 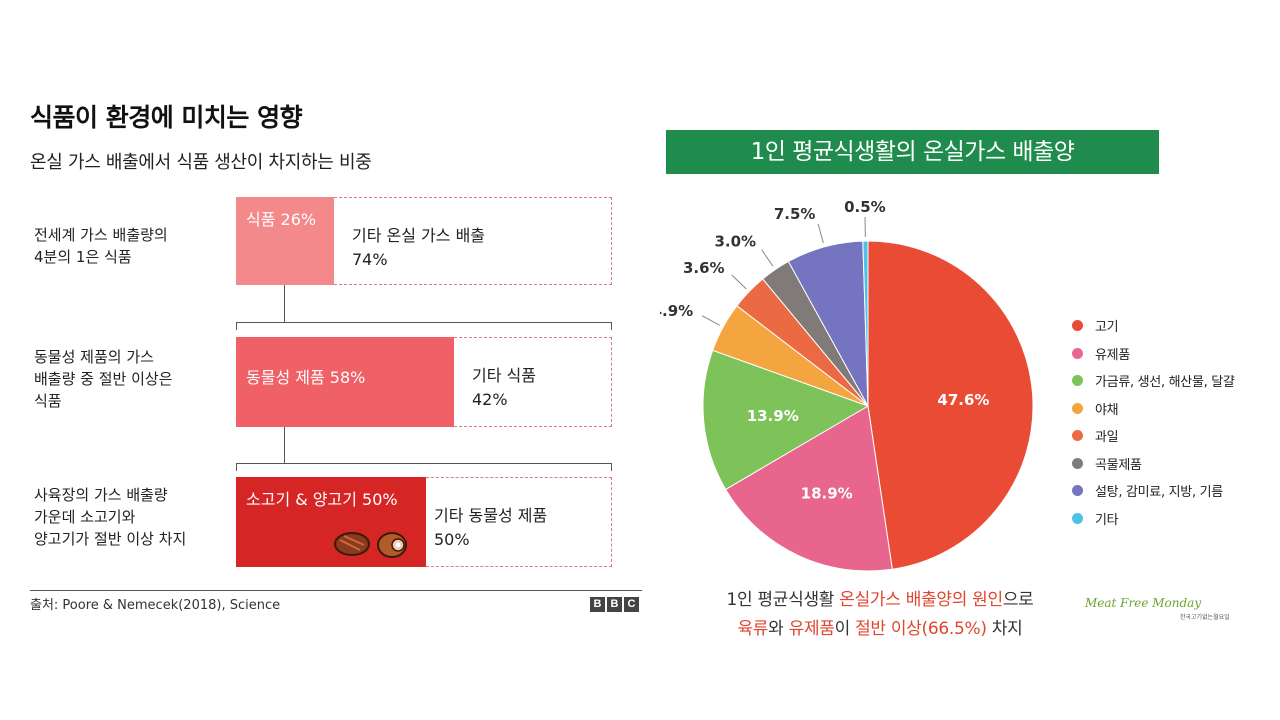 I want to click on other-food-box: 기타 식품 42%, so click(x=533, y=382).